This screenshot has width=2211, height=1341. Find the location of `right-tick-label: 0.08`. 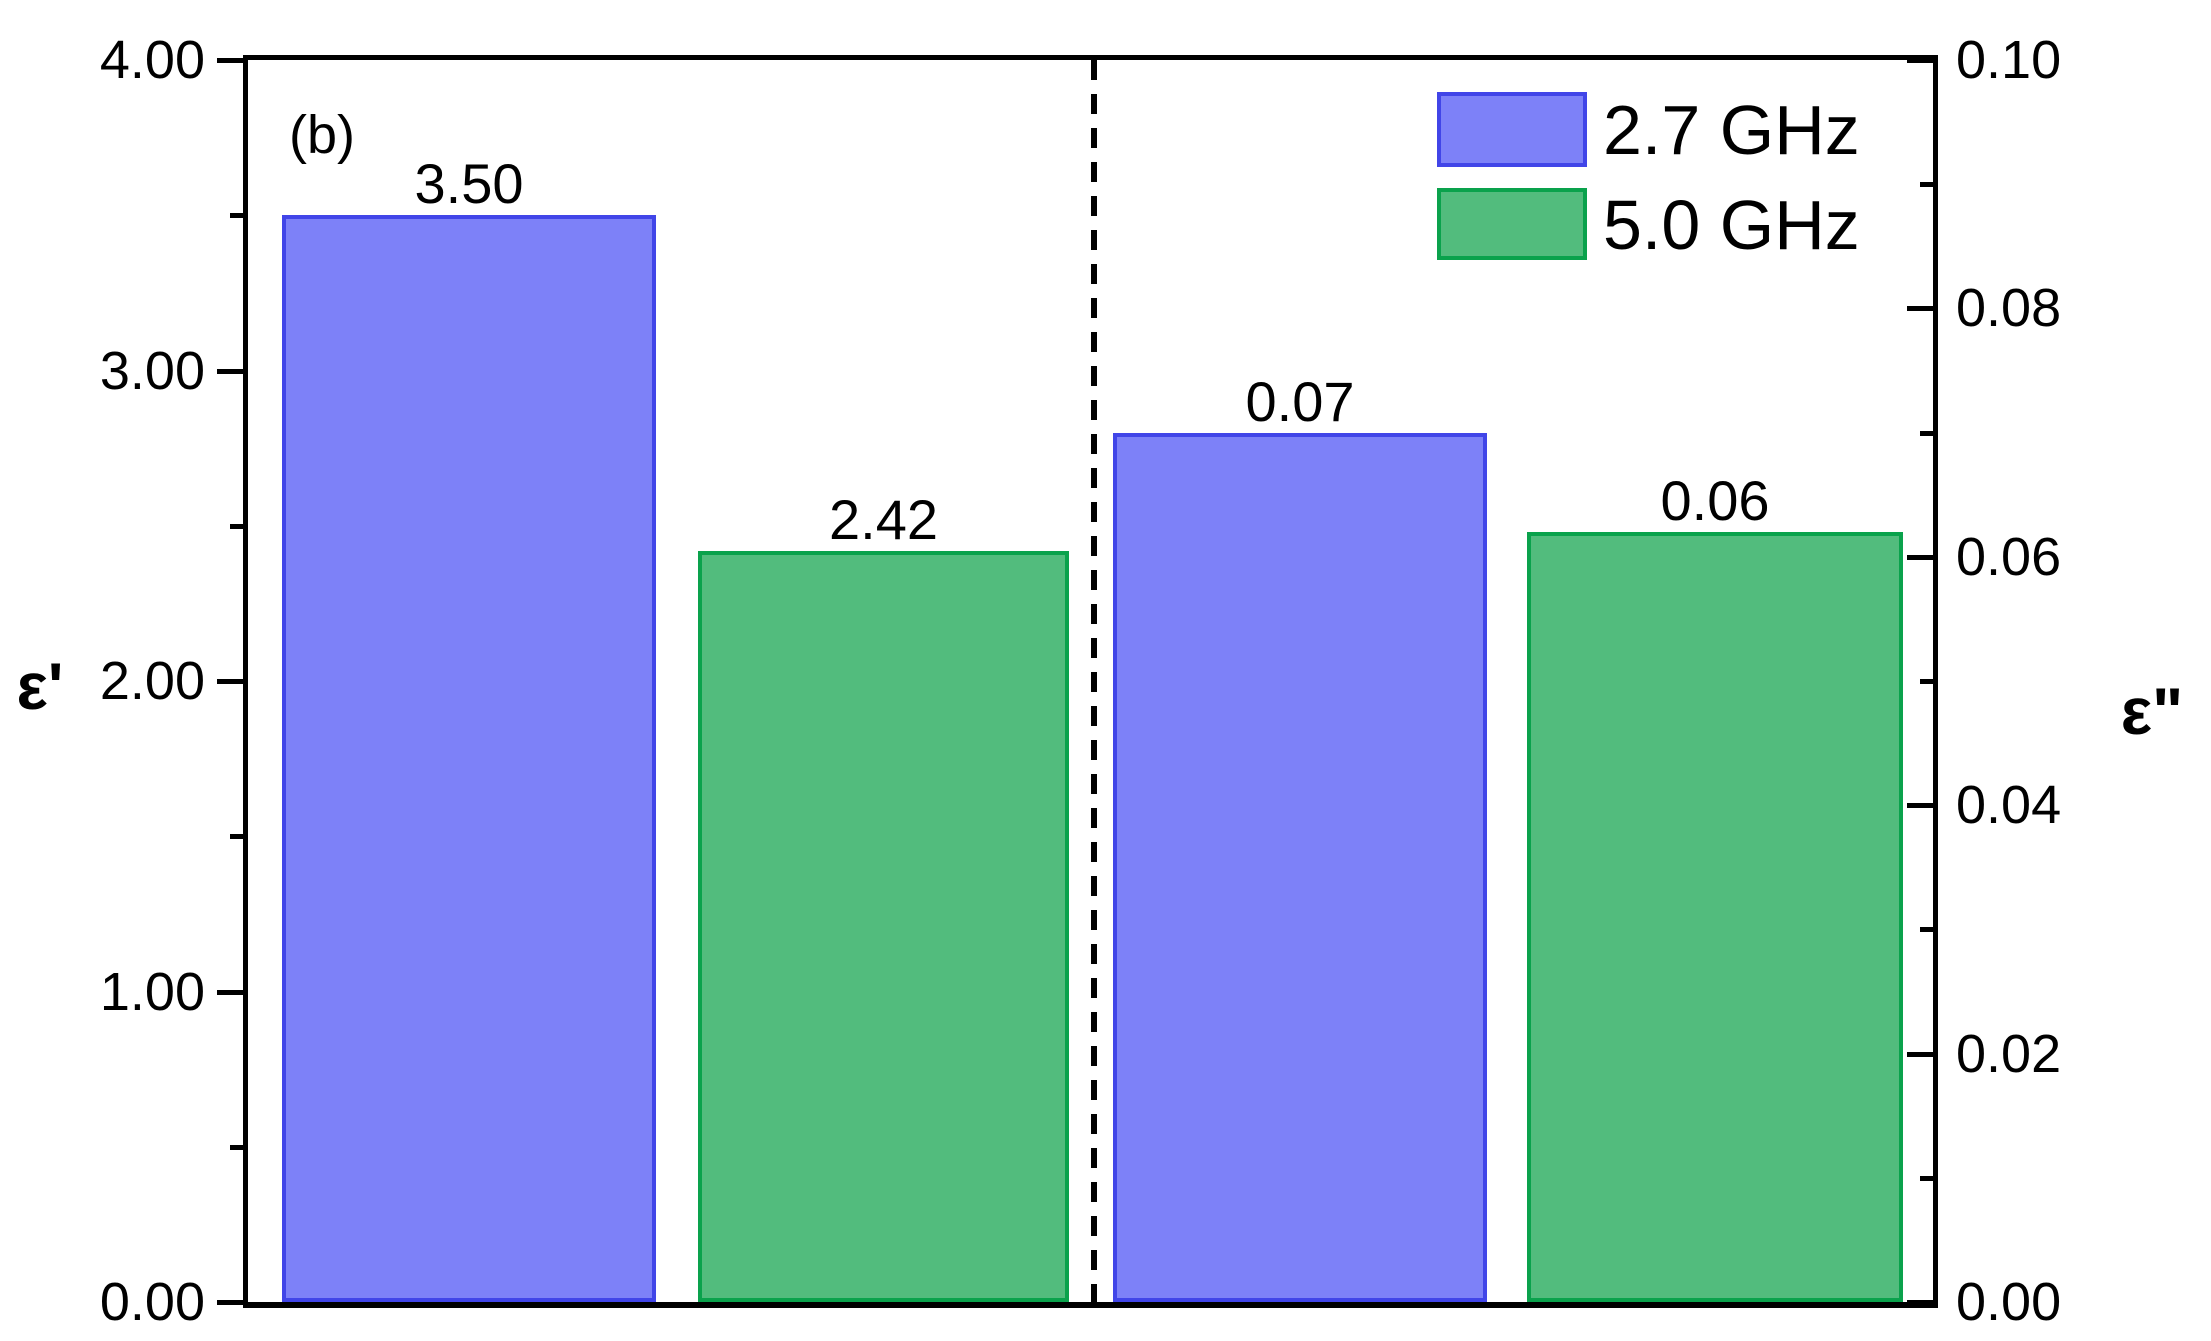

right-tick-label: 0.08 is located at coordinates (2009, 308).